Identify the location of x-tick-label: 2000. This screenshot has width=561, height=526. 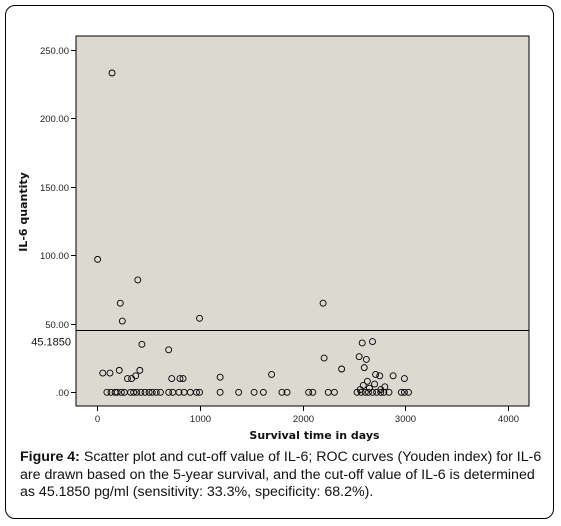
(303, 419).